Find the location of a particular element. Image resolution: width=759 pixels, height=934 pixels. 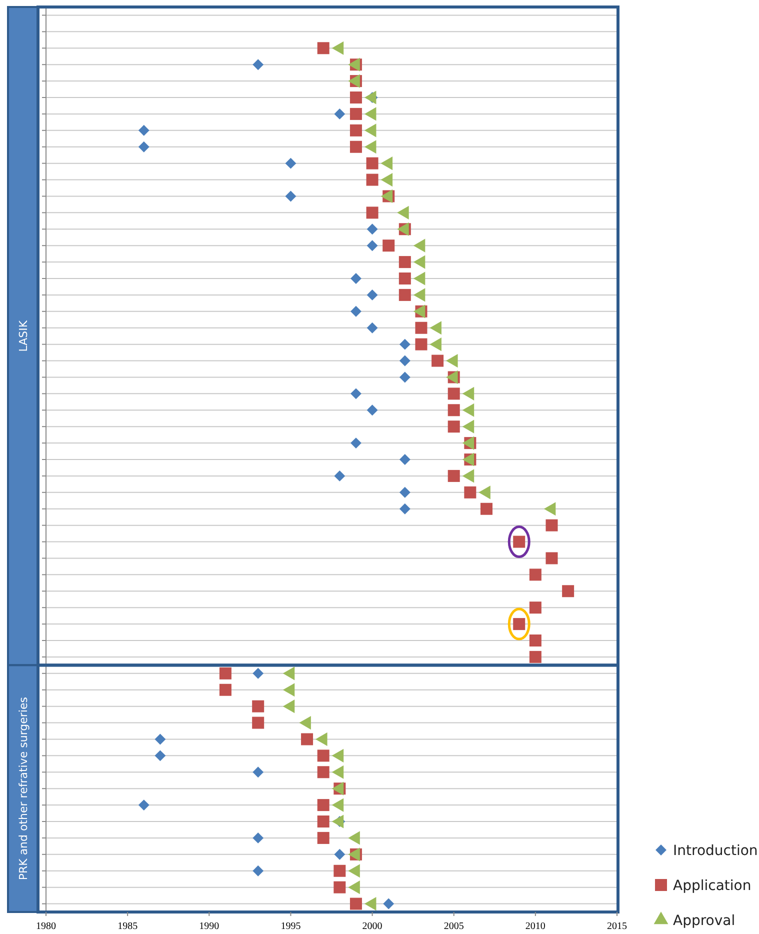

text: LASIK is located at coordinates (23, 336).